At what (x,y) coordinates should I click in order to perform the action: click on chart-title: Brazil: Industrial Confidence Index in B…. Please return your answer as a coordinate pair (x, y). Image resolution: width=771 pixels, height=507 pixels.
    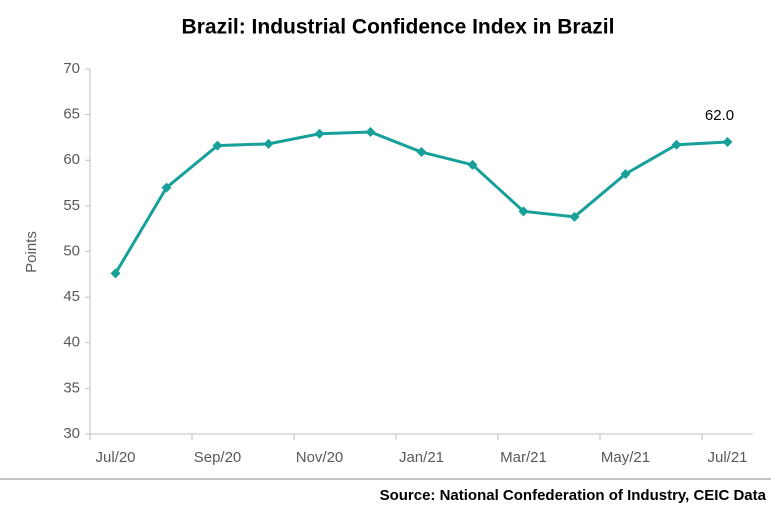
    Looking at the image, I should click on (398, 27).